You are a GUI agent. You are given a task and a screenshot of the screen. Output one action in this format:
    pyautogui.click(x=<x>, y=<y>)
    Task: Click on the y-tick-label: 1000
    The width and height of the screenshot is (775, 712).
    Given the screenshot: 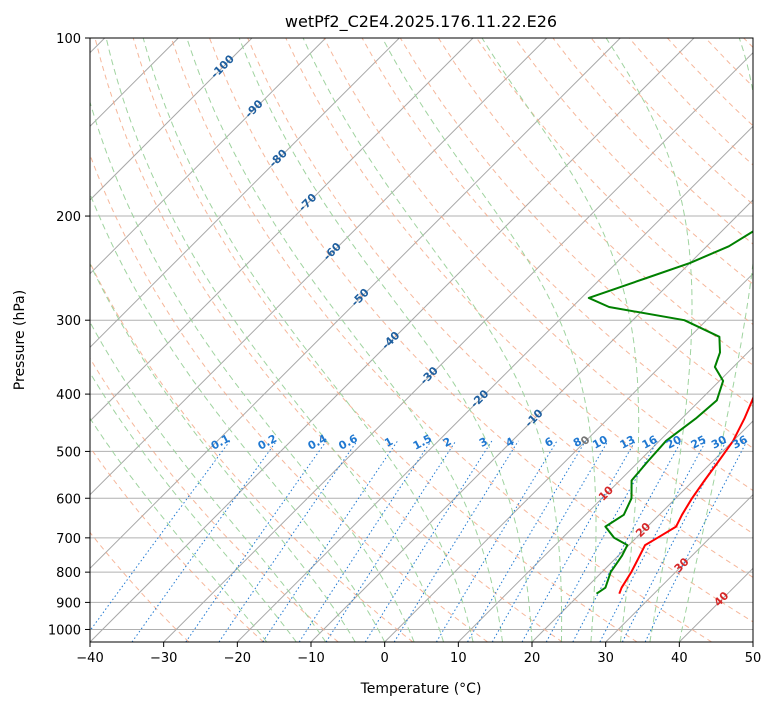 What is the action you would take?
    pyautogui.click(x=64, y=630)
    